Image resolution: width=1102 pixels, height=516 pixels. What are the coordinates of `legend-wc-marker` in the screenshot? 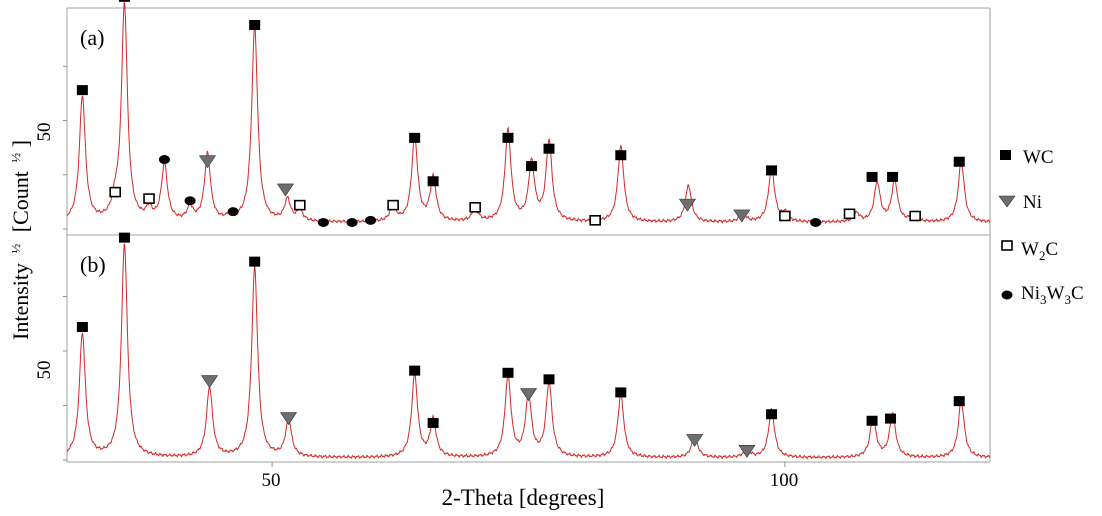 It's located at (1005, 155).